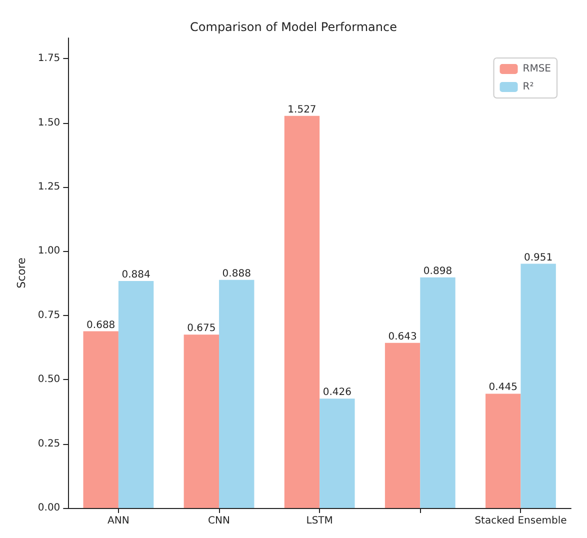 This screenshot has height=538, width=587. Describe the element at coordinates (402, 336) in the screenshot. I see `data-label: 0.643` at that location.